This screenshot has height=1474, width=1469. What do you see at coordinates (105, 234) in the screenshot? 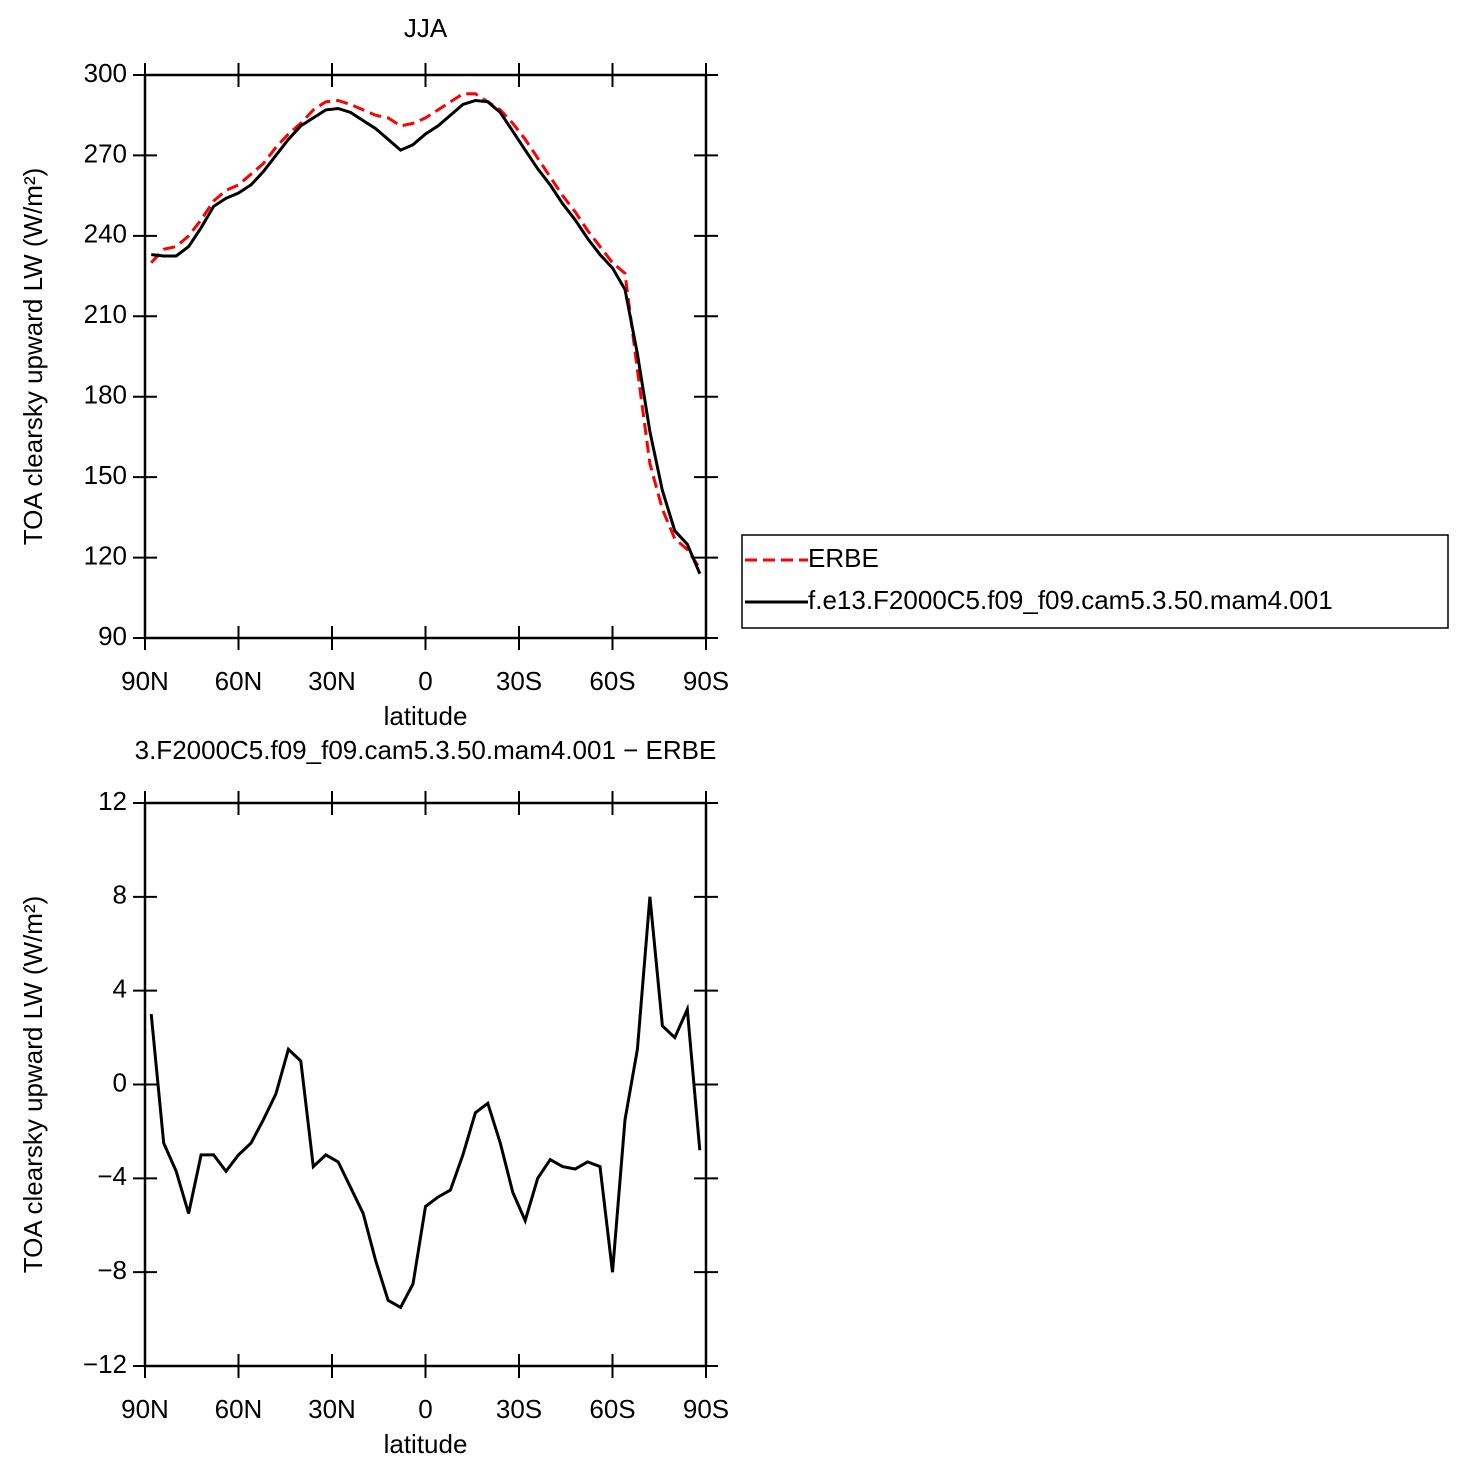
I see `y-tick-label: 240` at bounding box center [105, 234].